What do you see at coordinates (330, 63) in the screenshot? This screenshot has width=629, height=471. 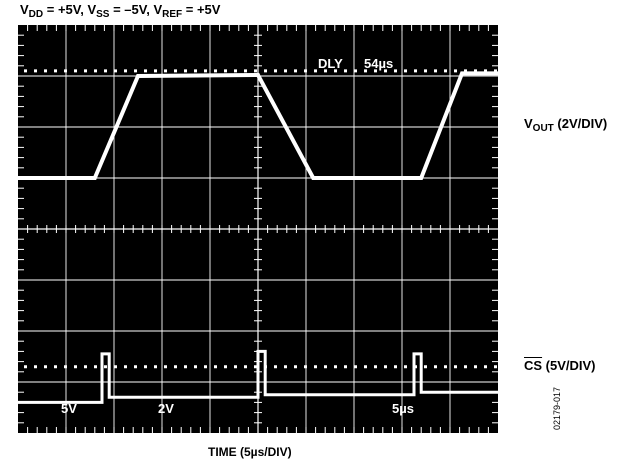 I see `delay-label: DLY` at bounding box center [330, 63].